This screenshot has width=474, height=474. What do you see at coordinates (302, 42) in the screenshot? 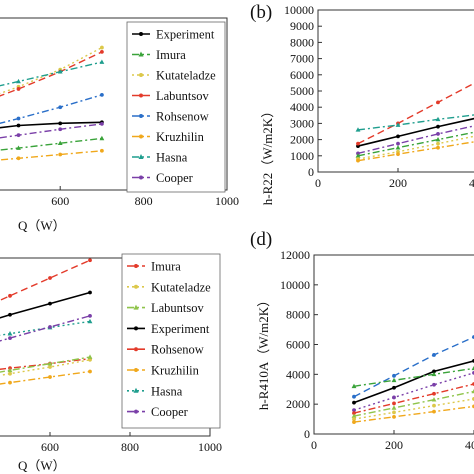
I see `y-tick-label: 8000` at bounding box center [302, 42].